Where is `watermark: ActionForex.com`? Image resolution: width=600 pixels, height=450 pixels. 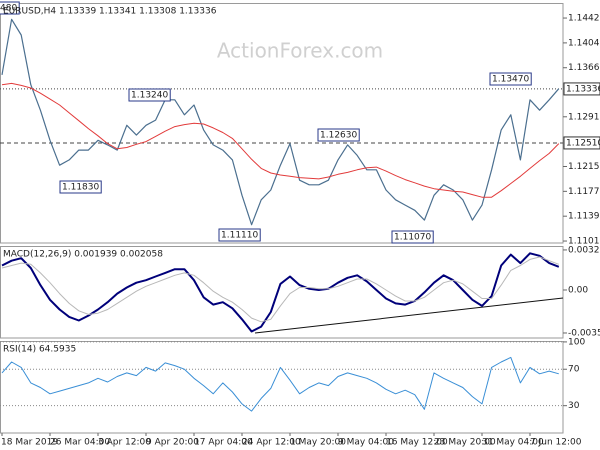
watermark: ActionForex.com is located at coordinates (300, 51).